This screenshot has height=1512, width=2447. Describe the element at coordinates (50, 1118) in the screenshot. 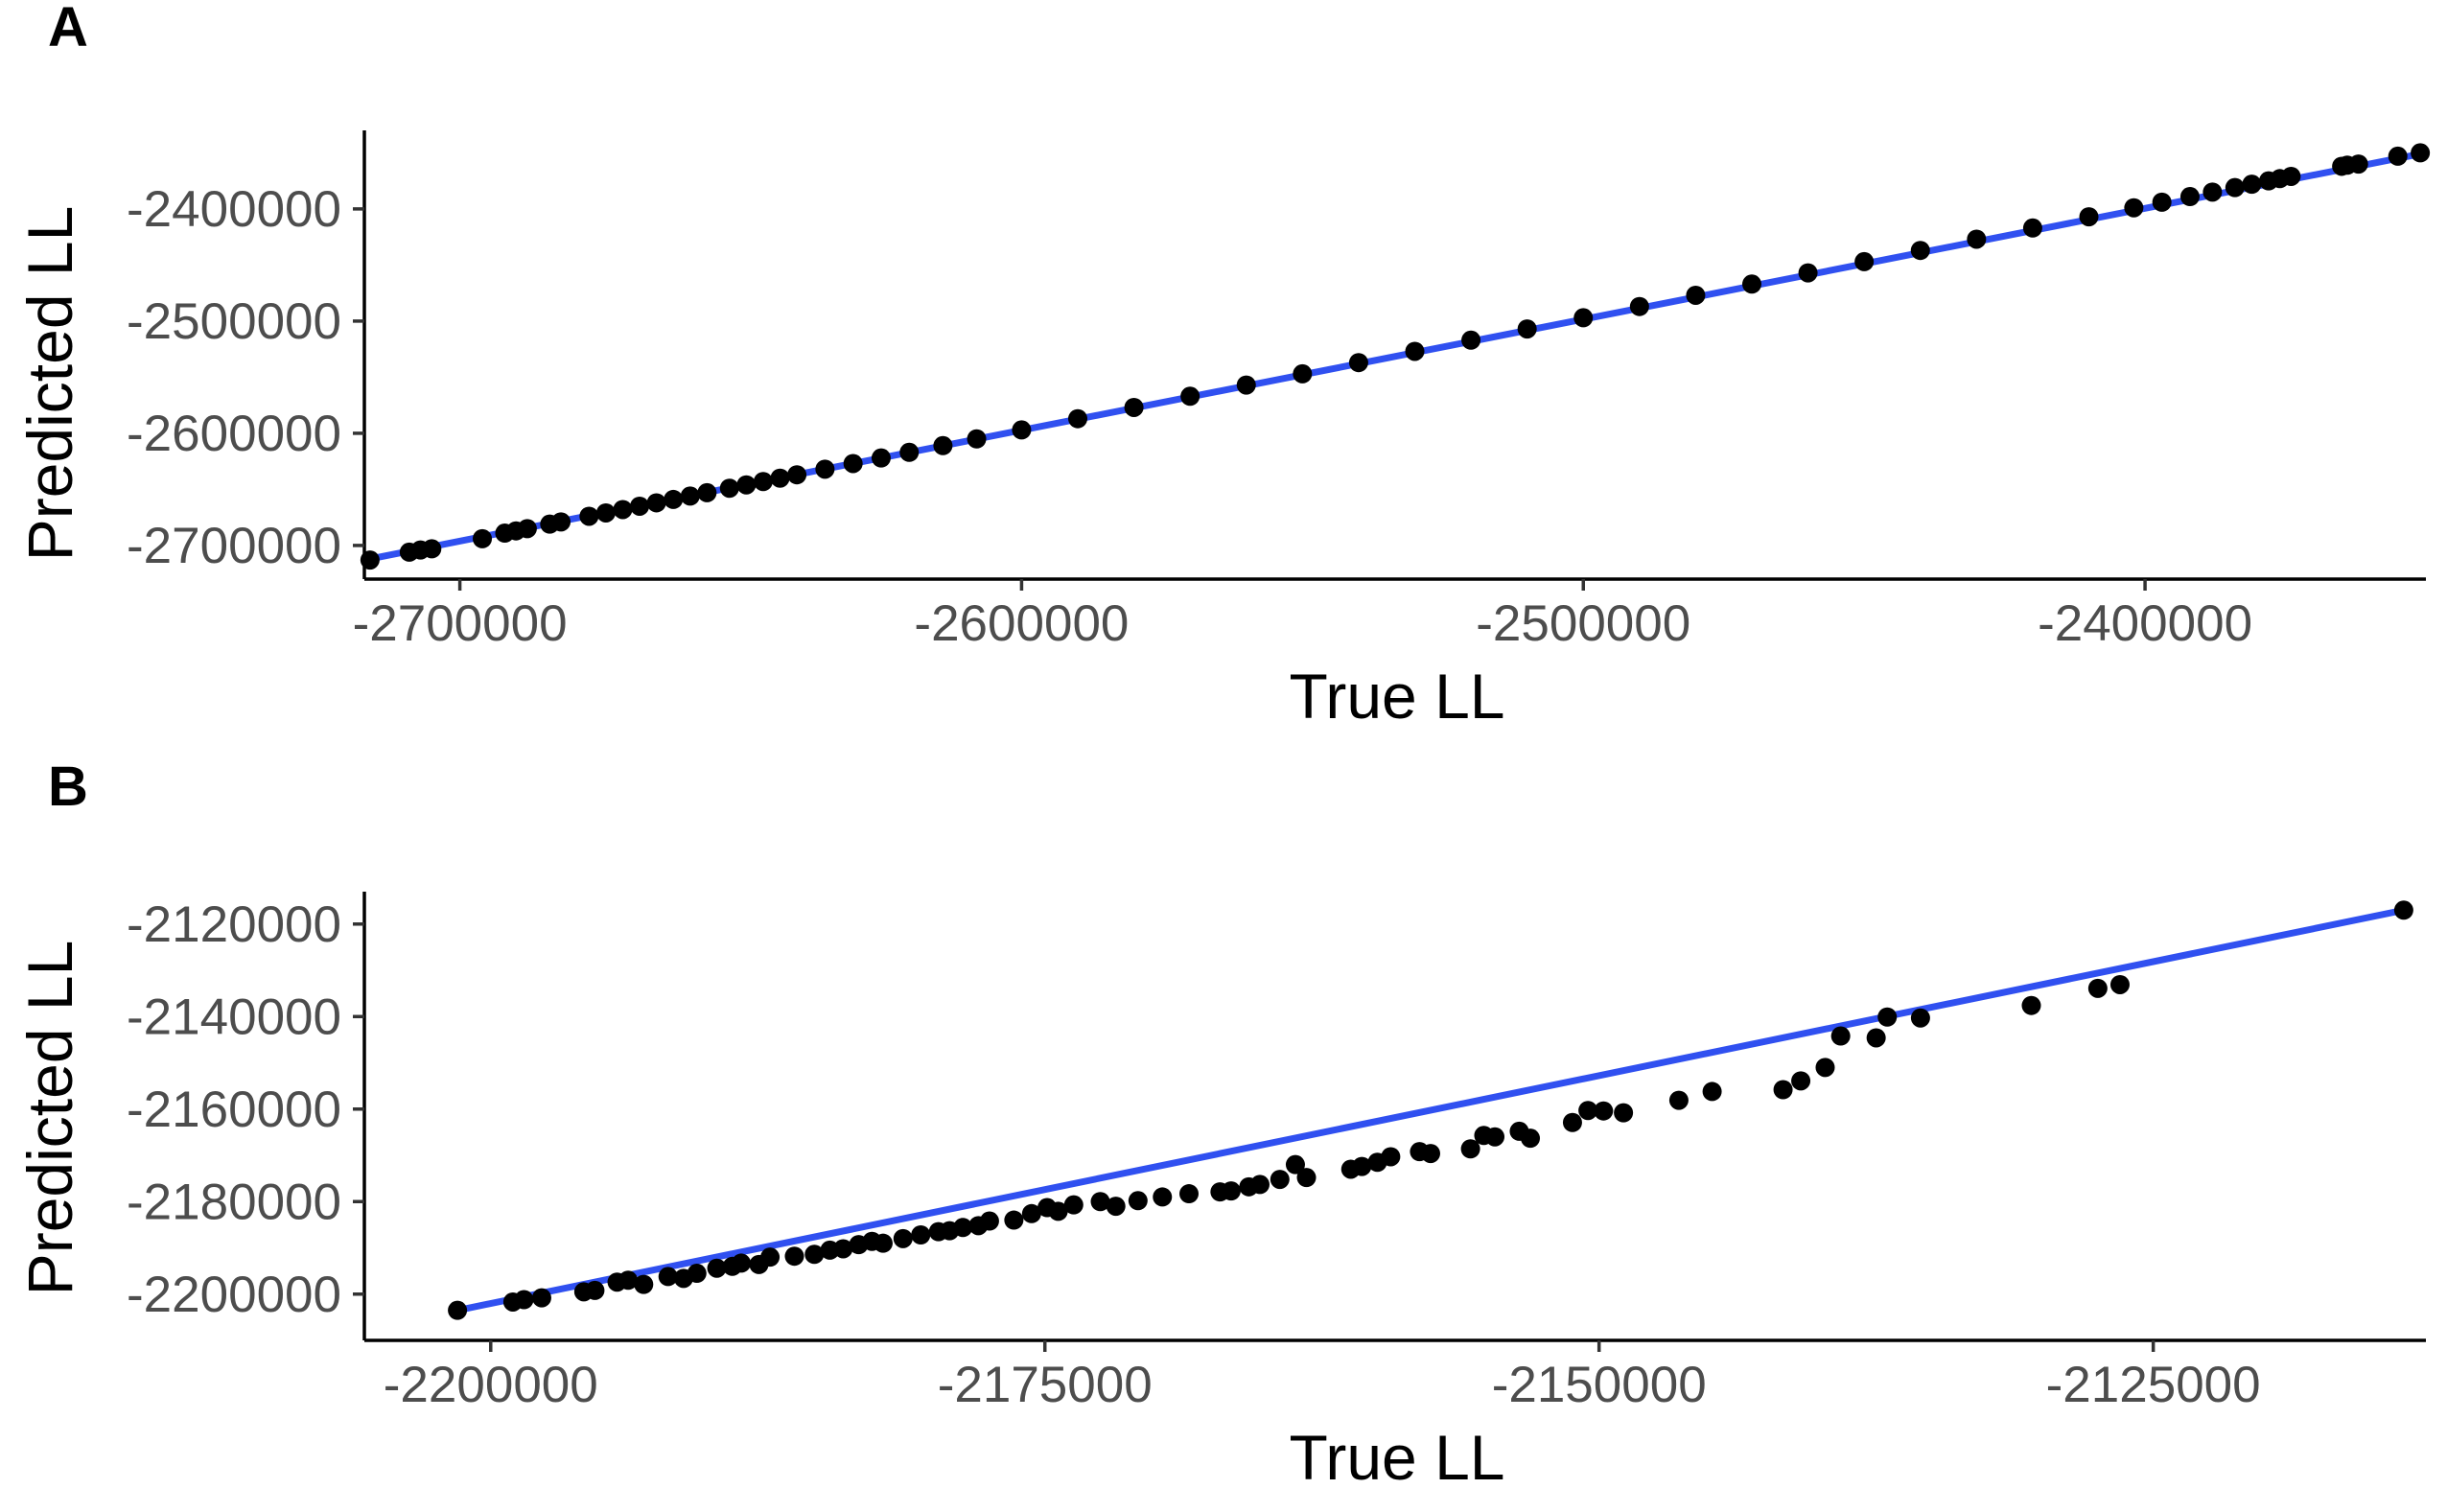

I see `panel-b-y-axis-title: Predicted LL` at that location.